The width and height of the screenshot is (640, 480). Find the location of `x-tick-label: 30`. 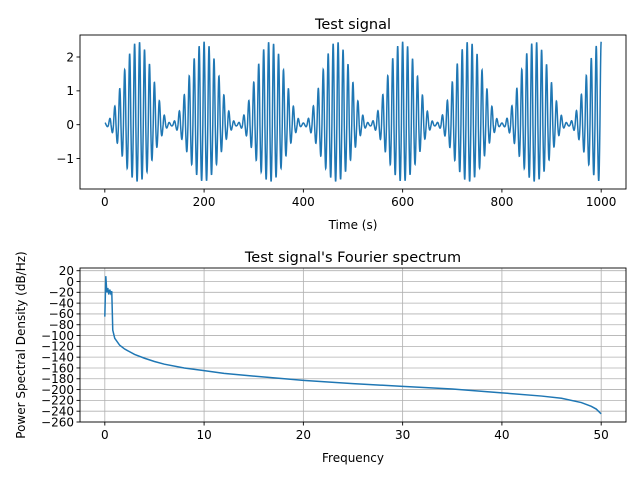

x-tick-label: 30 is located at coordinates (402, 435).